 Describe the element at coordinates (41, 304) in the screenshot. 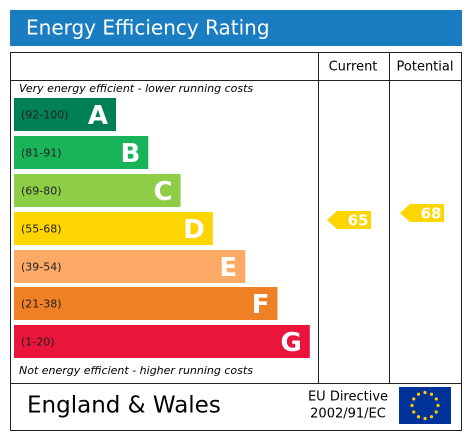

I see `band-range: (21-38)` at that location.